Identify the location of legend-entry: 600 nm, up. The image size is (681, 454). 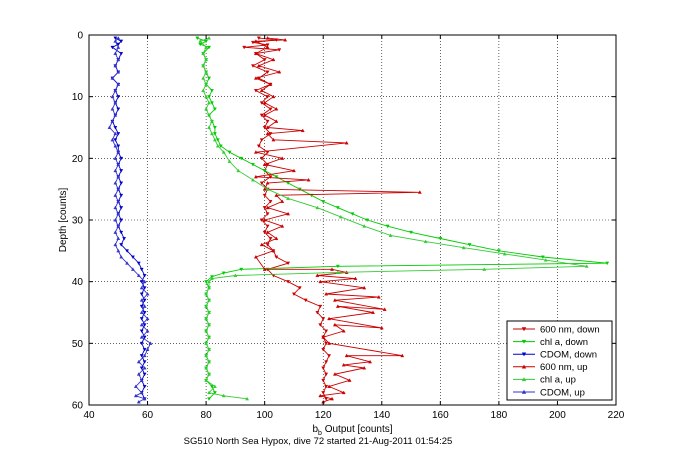
(550, 367).